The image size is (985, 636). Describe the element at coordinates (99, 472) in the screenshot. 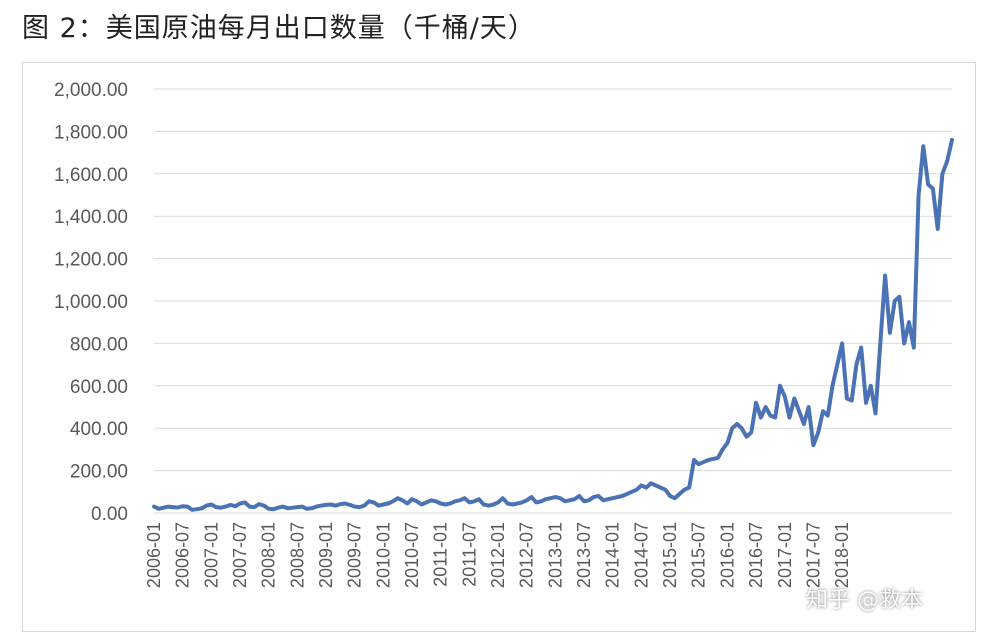

I see `y-tick-label: 200.00` at that location.